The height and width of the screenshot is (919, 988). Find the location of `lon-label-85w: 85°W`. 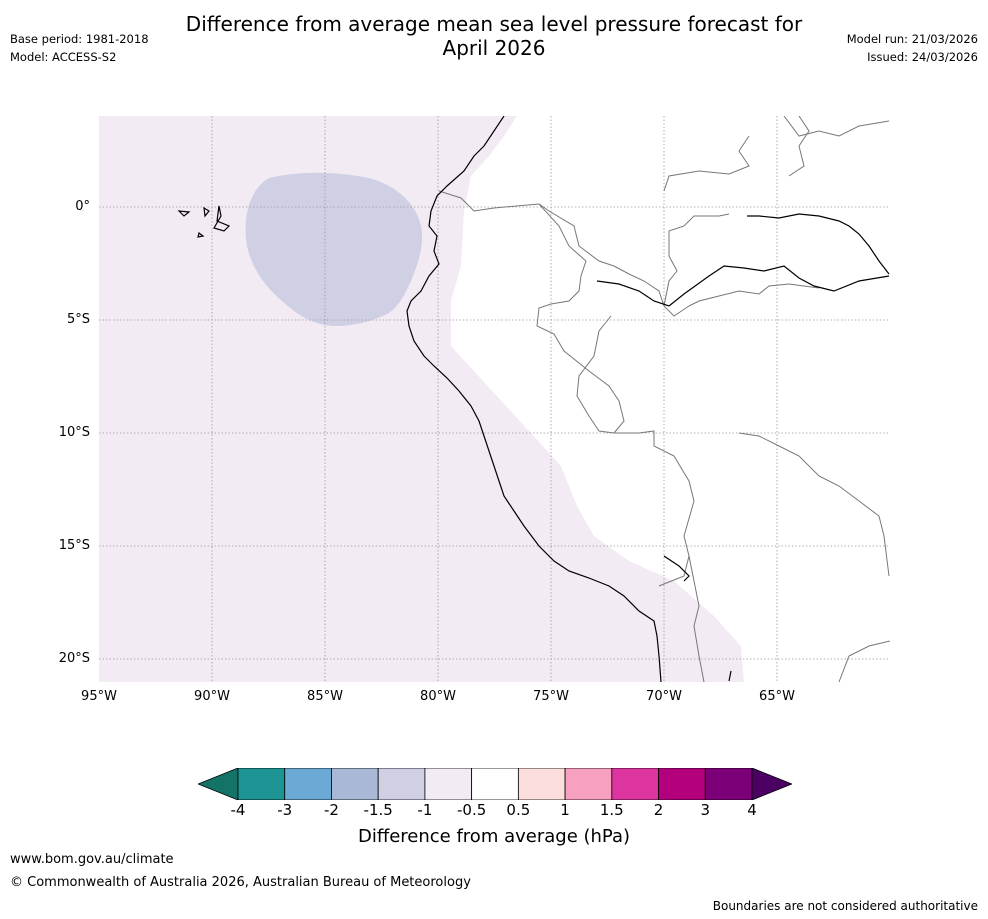

lon-label-85w: 85°W is located at coordinates (325, 696).